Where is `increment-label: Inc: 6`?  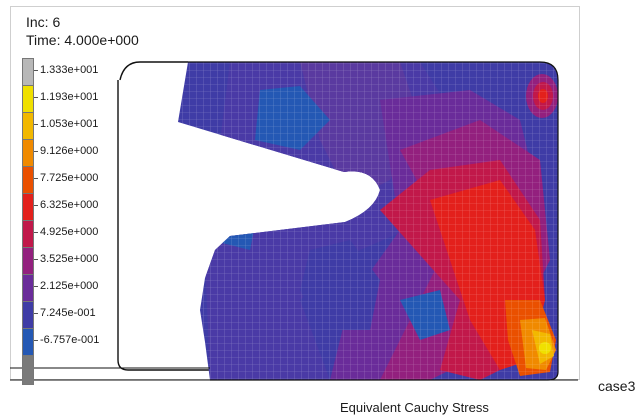
increment-label: Inc: 6 is located at coordinates (43, 22).